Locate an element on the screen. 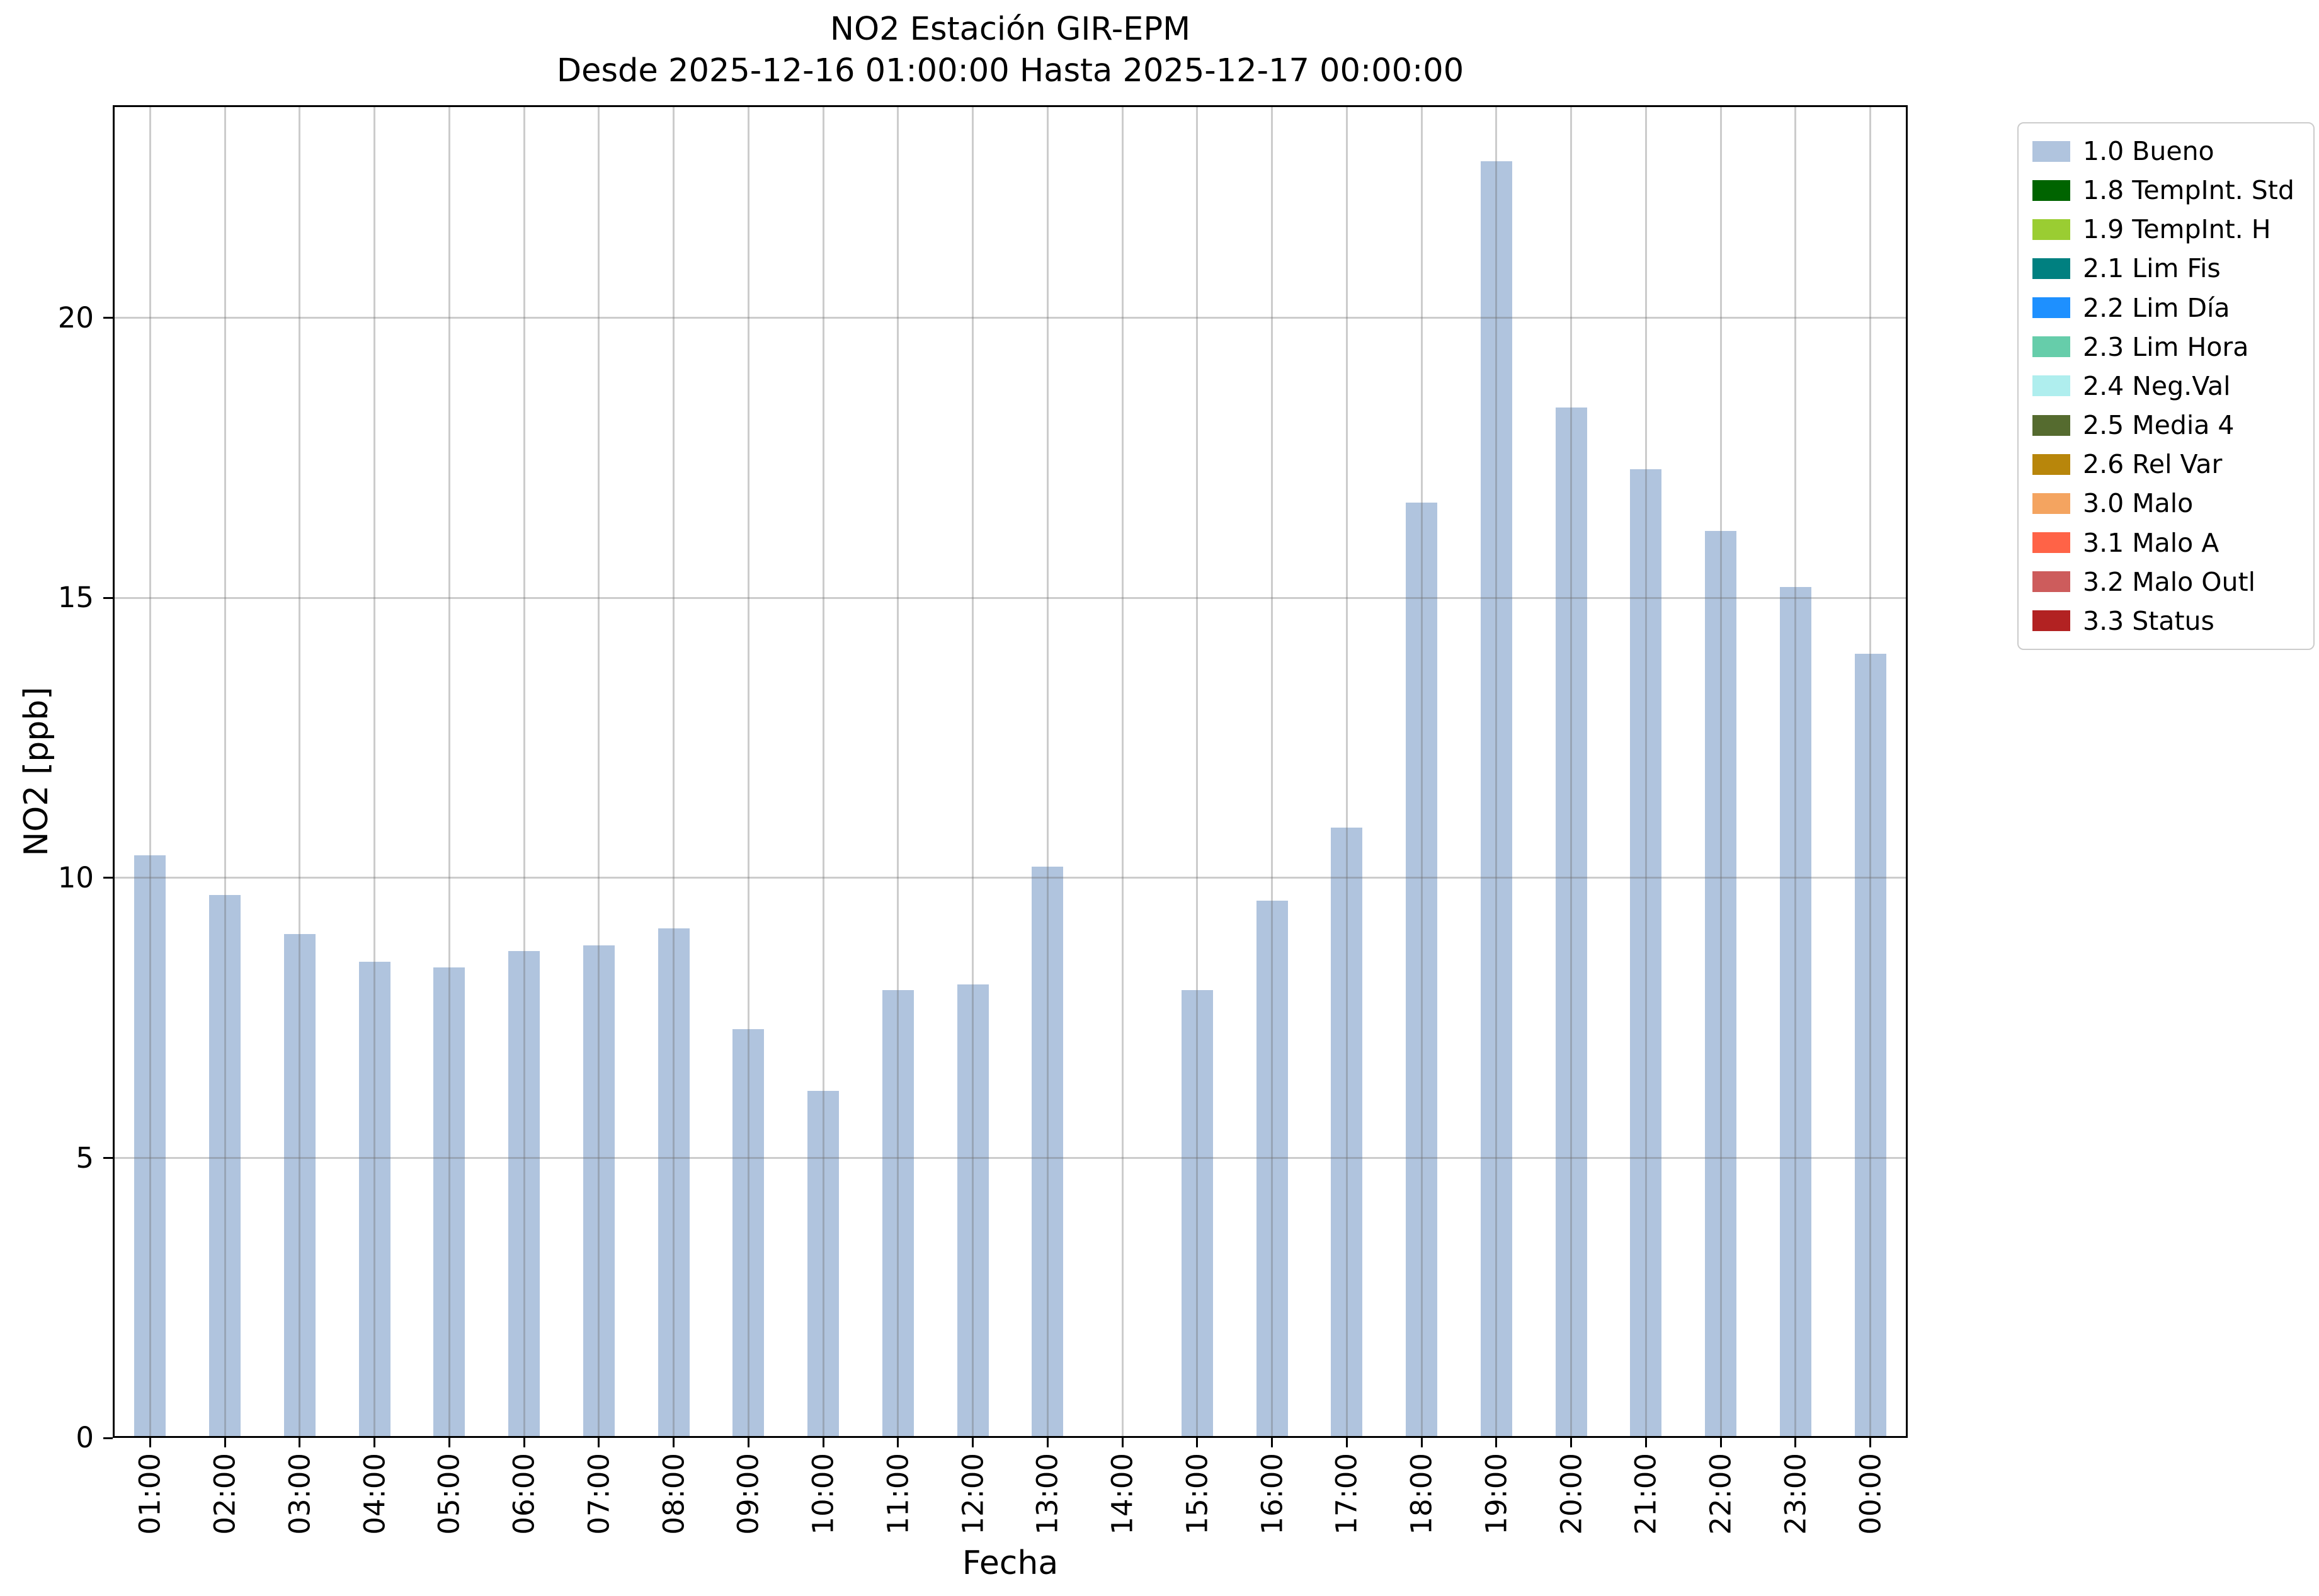 This screenshot has width=2319, height=1596. bar-22:00 is located at coordinates (1721, 984).